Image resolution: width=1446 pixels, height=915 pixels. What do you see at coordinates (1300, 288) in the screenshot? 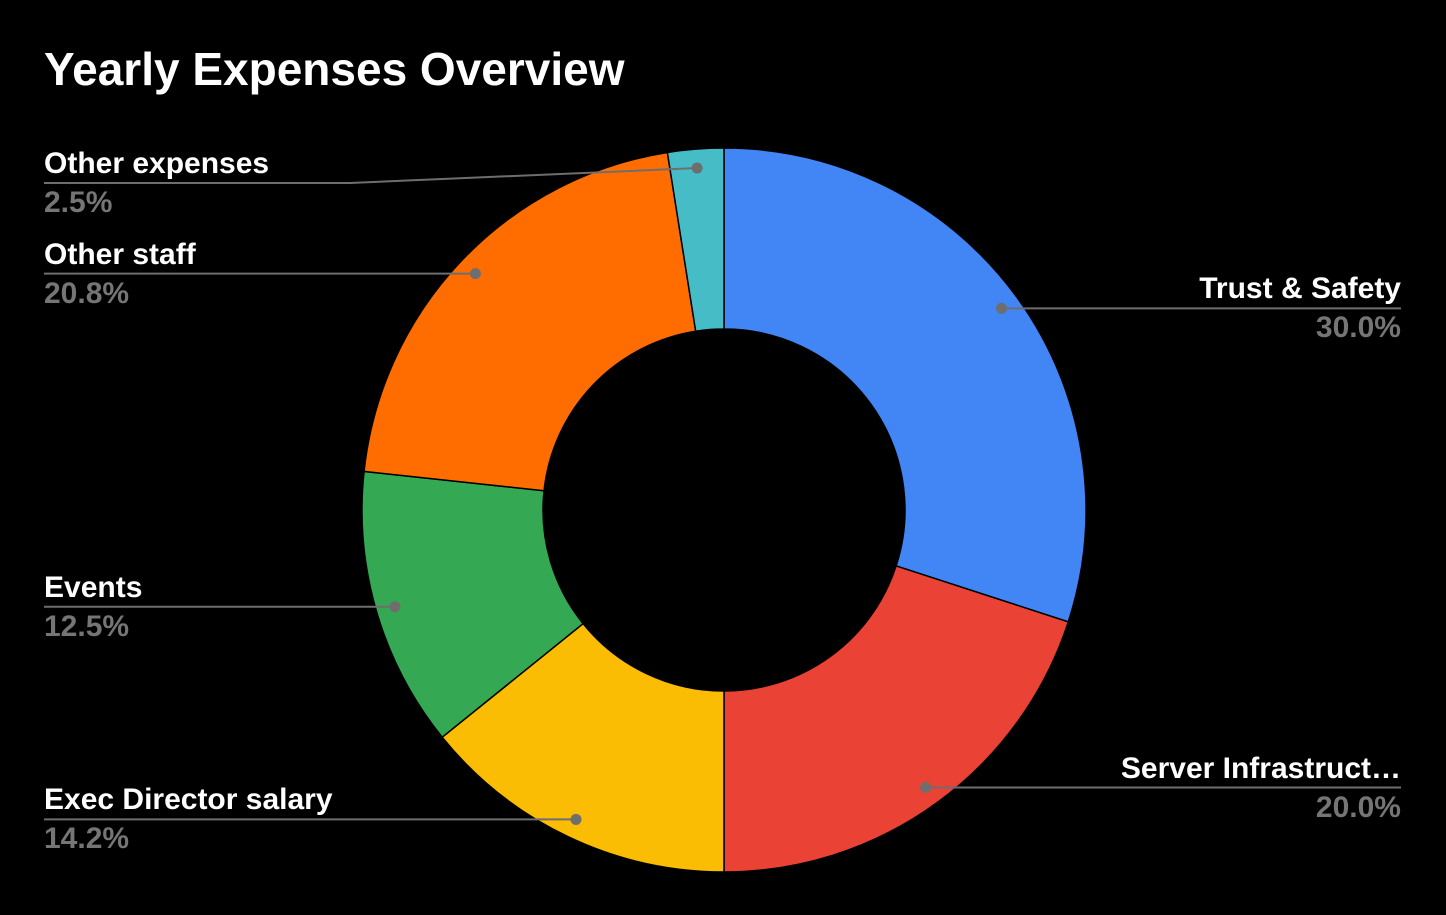
I see `slice-label-name: Trust & Safety` at bounding box center [1300, 288].